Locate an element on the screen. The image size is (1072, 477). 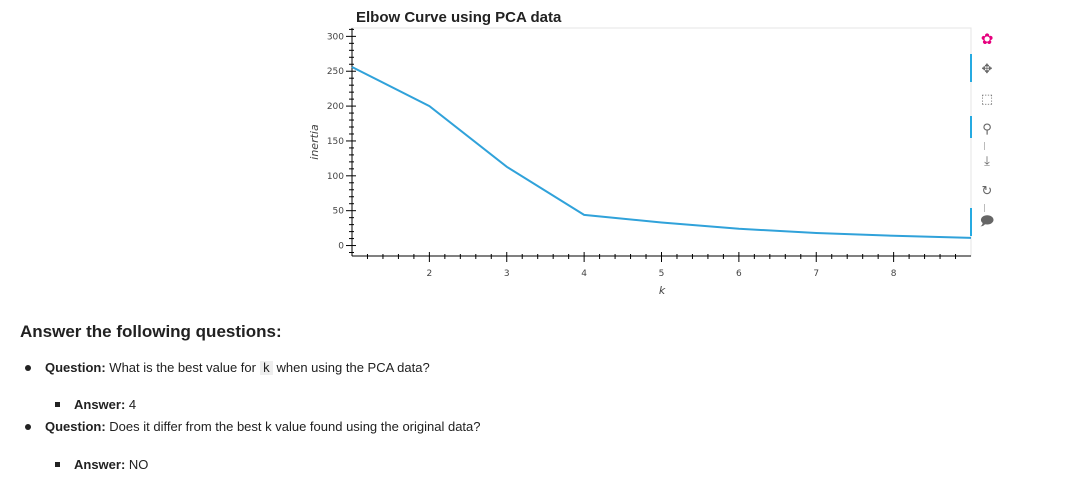
question-1-text-before: What is the best value for is located at coordinates (182, 367).